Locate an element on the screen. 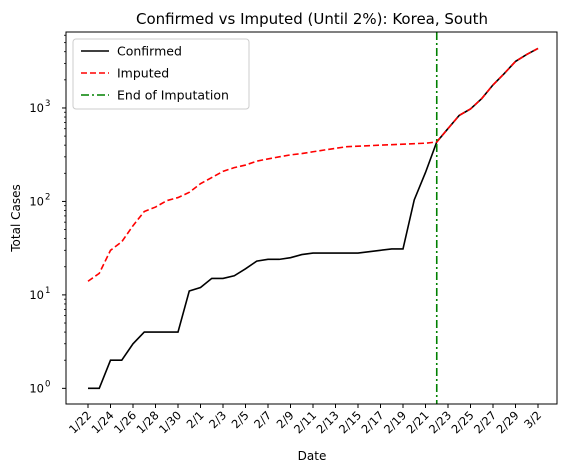  x-tick-label: 2/27 is located at coordinates (485, 422).